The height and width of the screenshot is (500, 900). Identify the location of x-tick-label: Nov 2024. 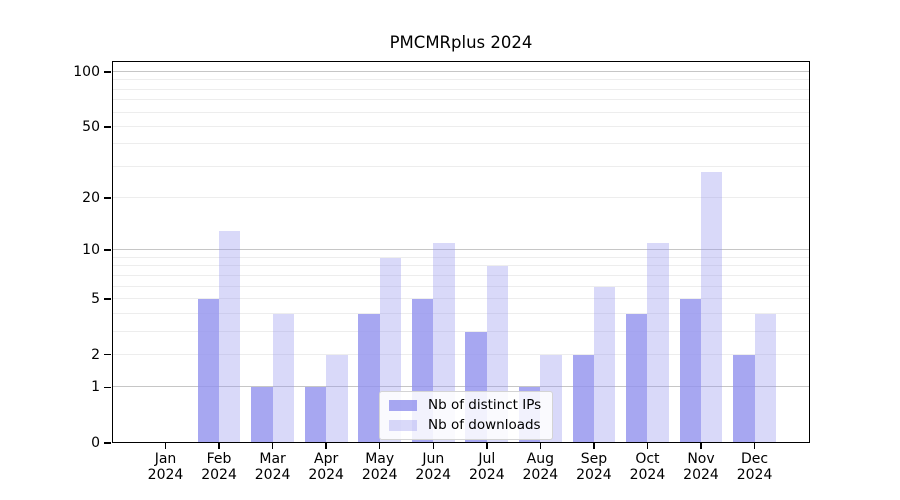
(701, 467).